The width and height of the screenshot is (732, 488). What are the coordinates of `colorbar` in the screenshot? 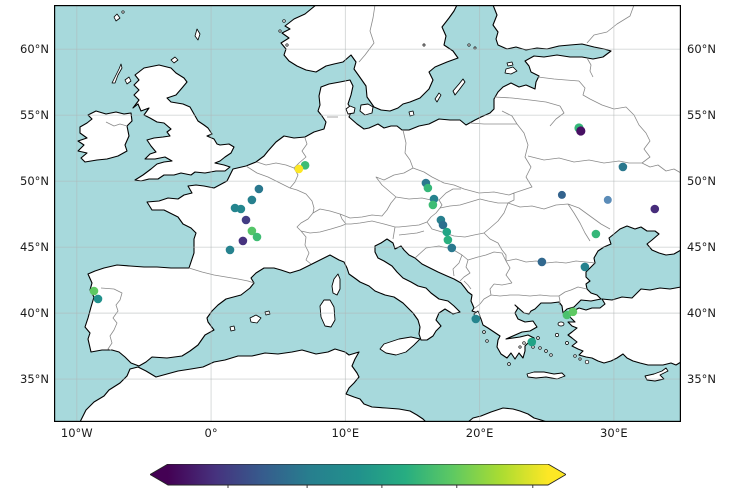 It's located at (358, 476).